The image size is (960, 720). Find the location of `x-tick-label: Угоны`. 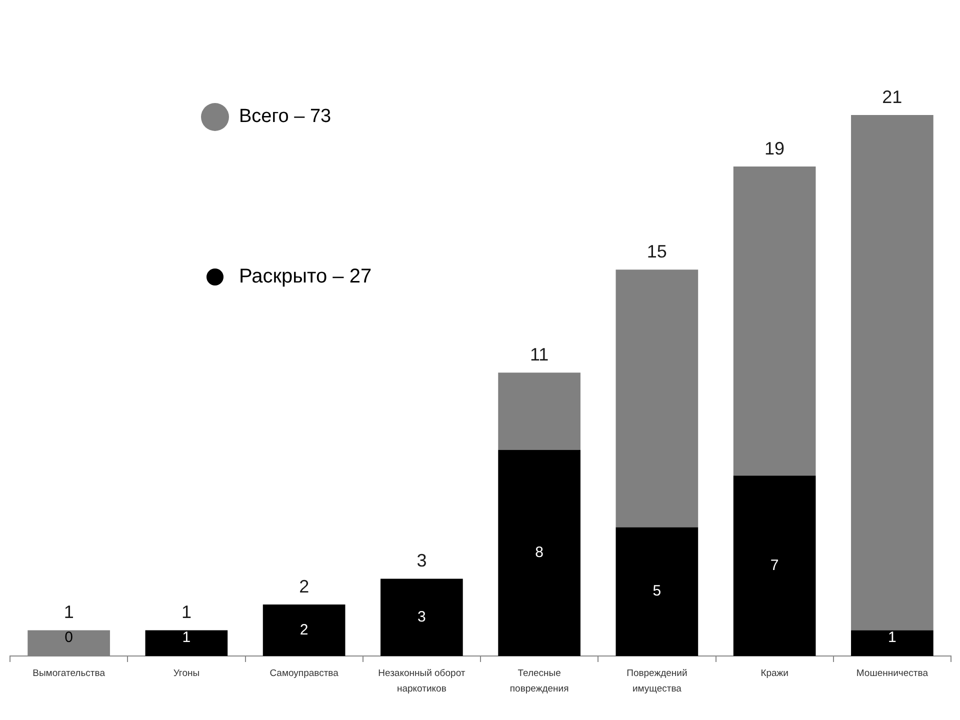

x-tick-label: Угоны is located at coordinates (186, 674).